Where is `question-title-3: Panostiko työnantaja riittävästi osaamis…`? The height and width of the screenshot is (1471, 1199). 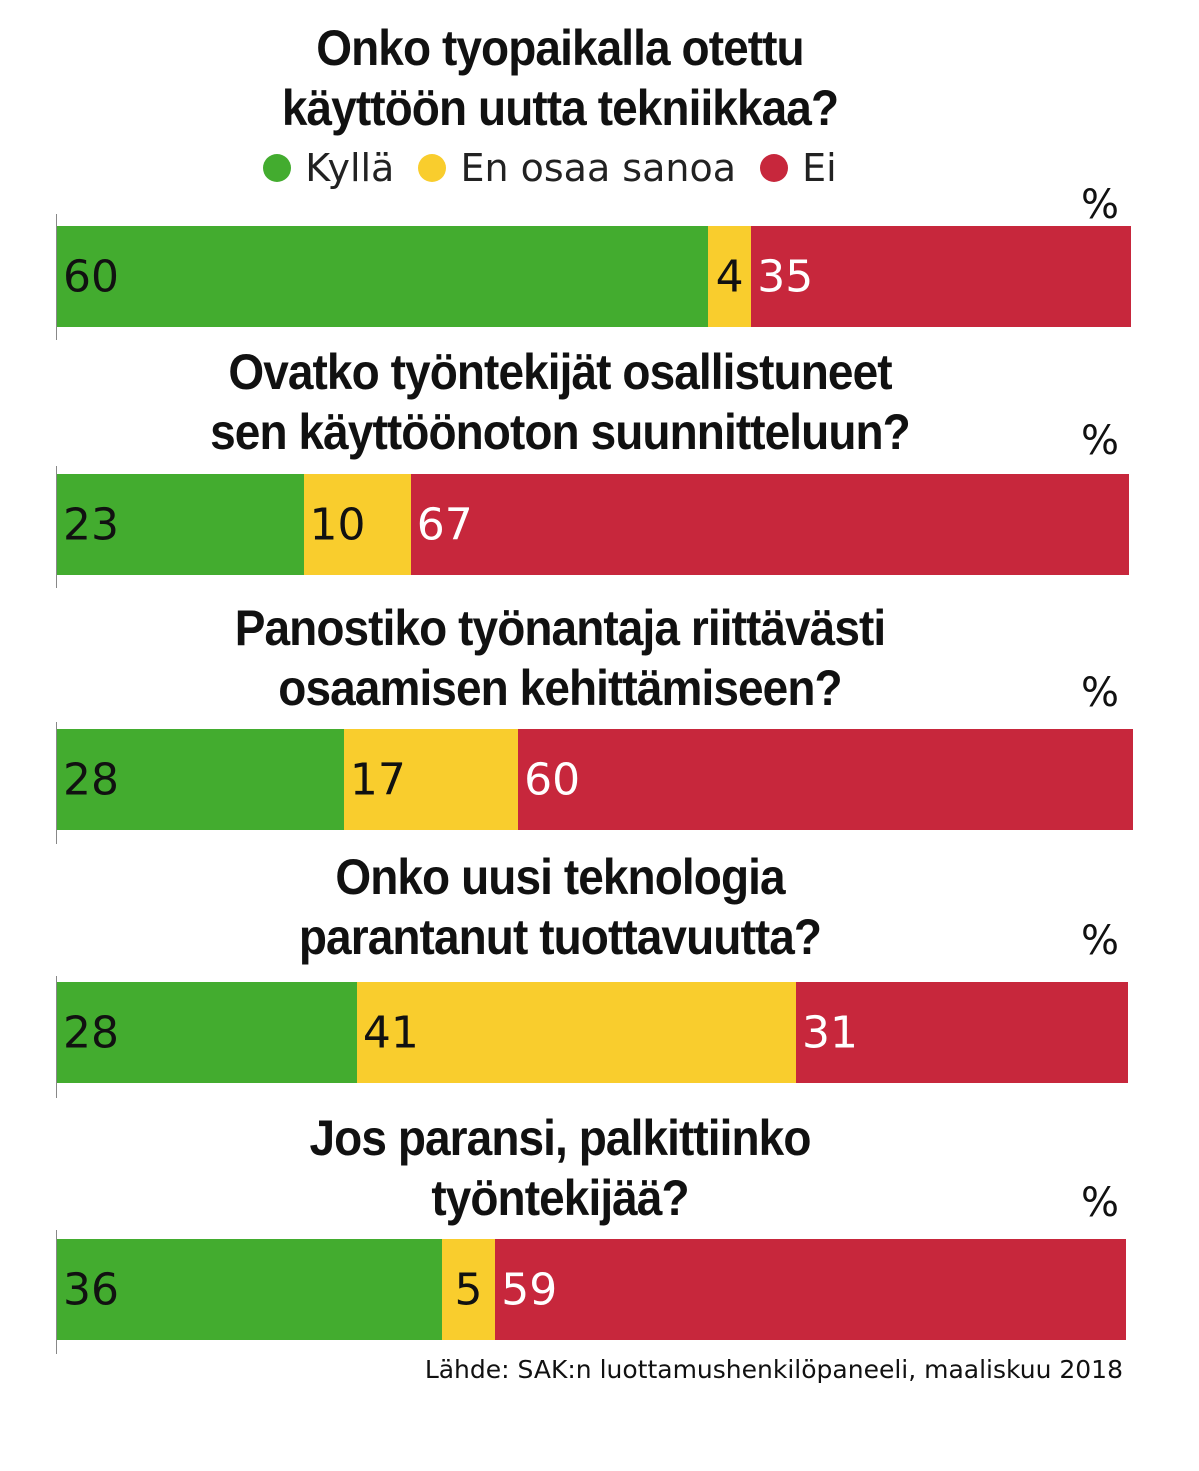
question-title-3: Panostiko työnantaja riittävästi osaamis… is located at coordinates (560, 658).